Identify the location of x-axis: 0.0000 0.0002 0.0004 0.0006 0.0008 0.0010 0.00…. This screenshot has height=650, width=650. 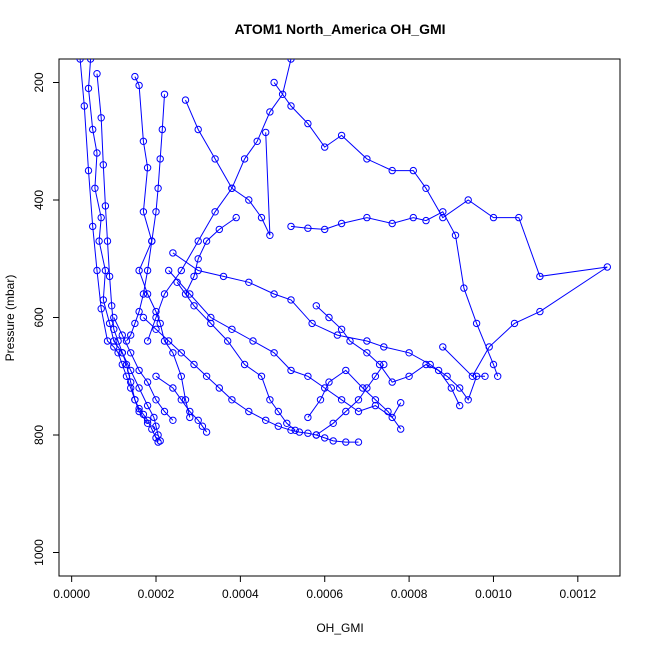
(324, 588).